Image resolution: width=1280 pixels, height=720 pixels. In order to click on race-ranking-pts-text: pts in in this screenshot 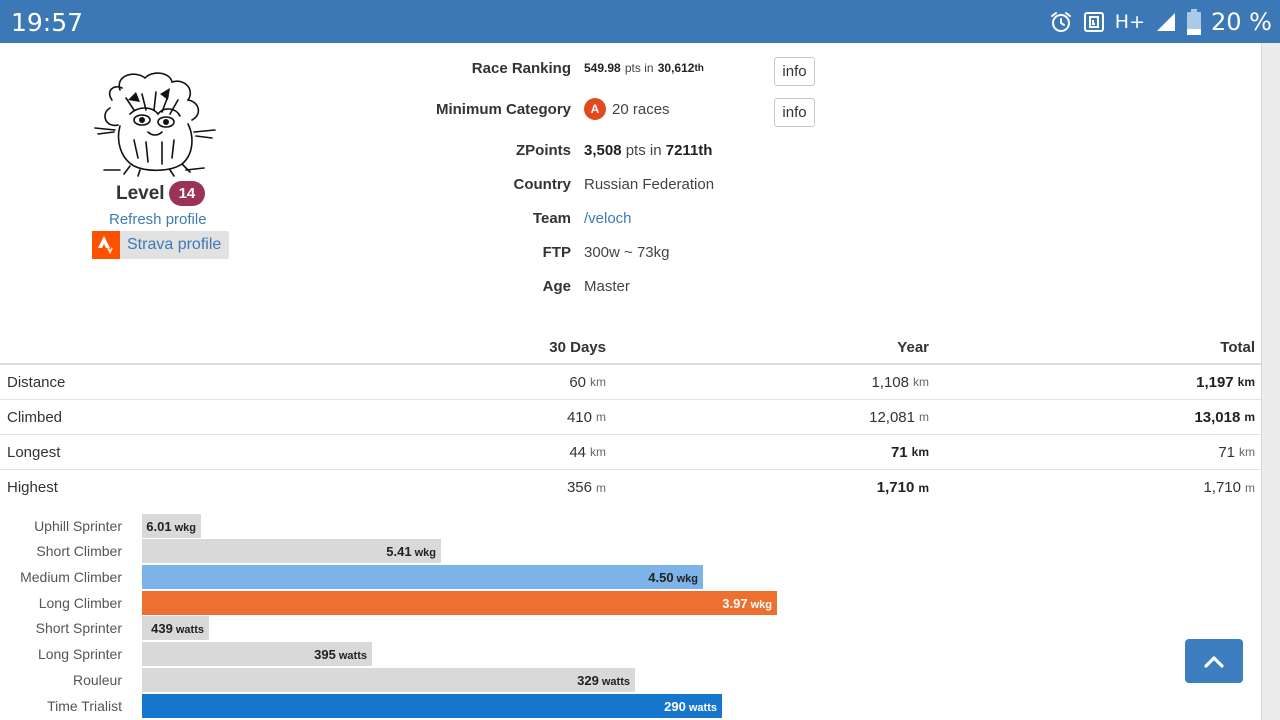, I will do `click(639, 68)`.